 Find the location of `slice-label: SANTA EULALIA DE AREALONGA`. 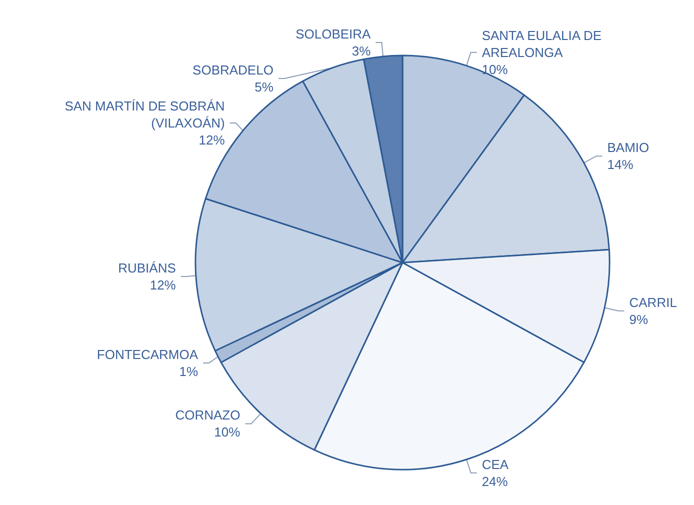

slice-label: SANTA EULALIA DE AREALONGA is located at coordinates (542, 44).